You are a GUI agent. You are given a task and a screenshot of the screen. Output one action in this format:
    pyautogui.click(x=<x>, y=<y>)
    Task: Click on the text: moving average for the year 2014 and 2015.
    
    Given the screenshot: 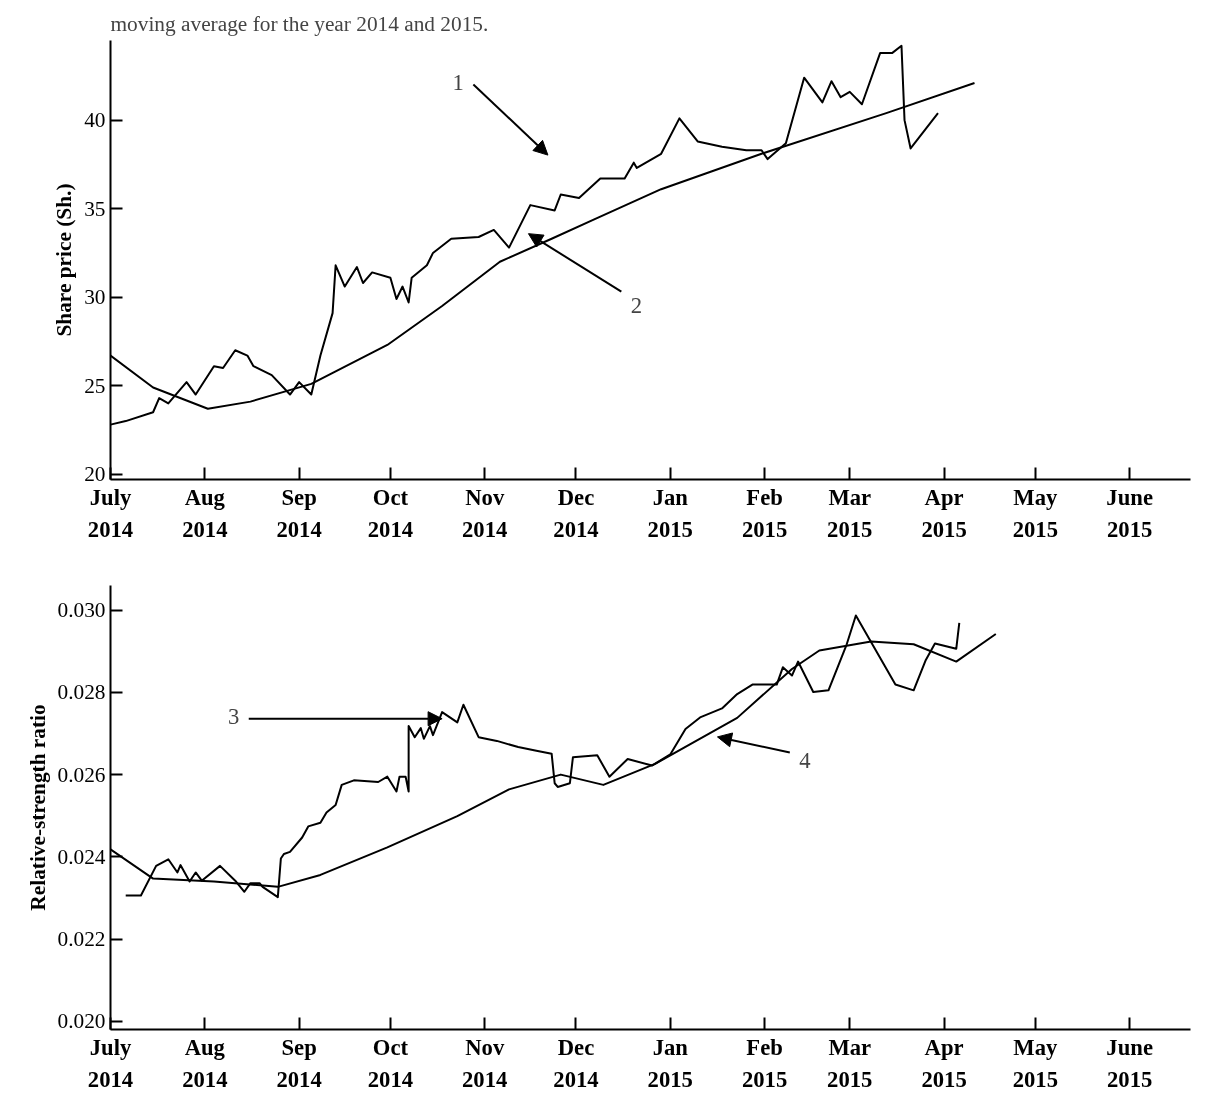 What is the action you would take?
    pyautogui.click(x=299, y=23)
    